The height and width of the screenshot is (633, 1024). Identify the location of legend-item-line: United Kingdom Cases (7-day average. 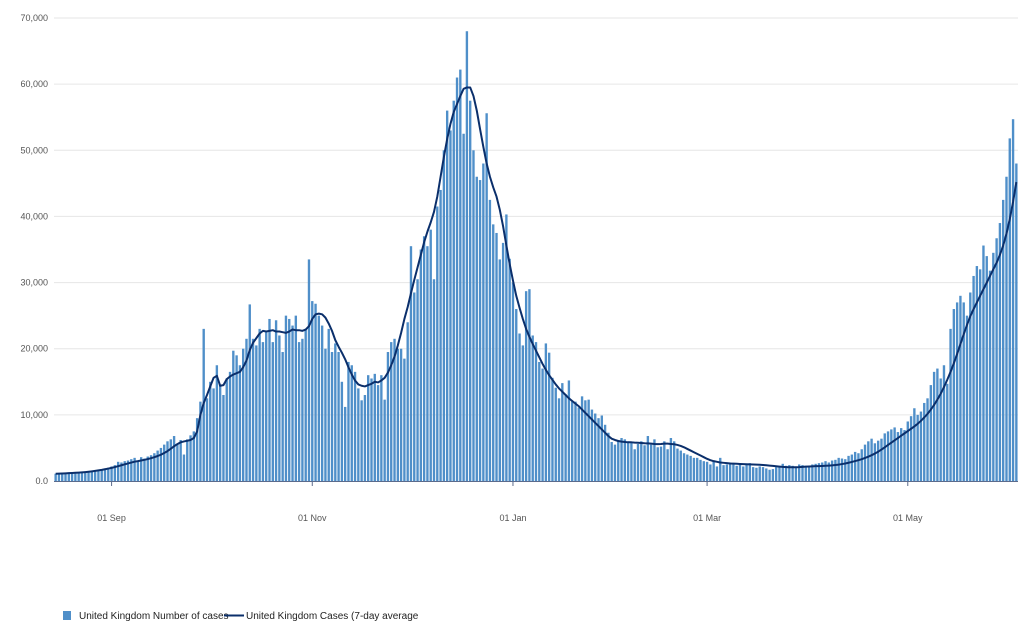
(321, 616).